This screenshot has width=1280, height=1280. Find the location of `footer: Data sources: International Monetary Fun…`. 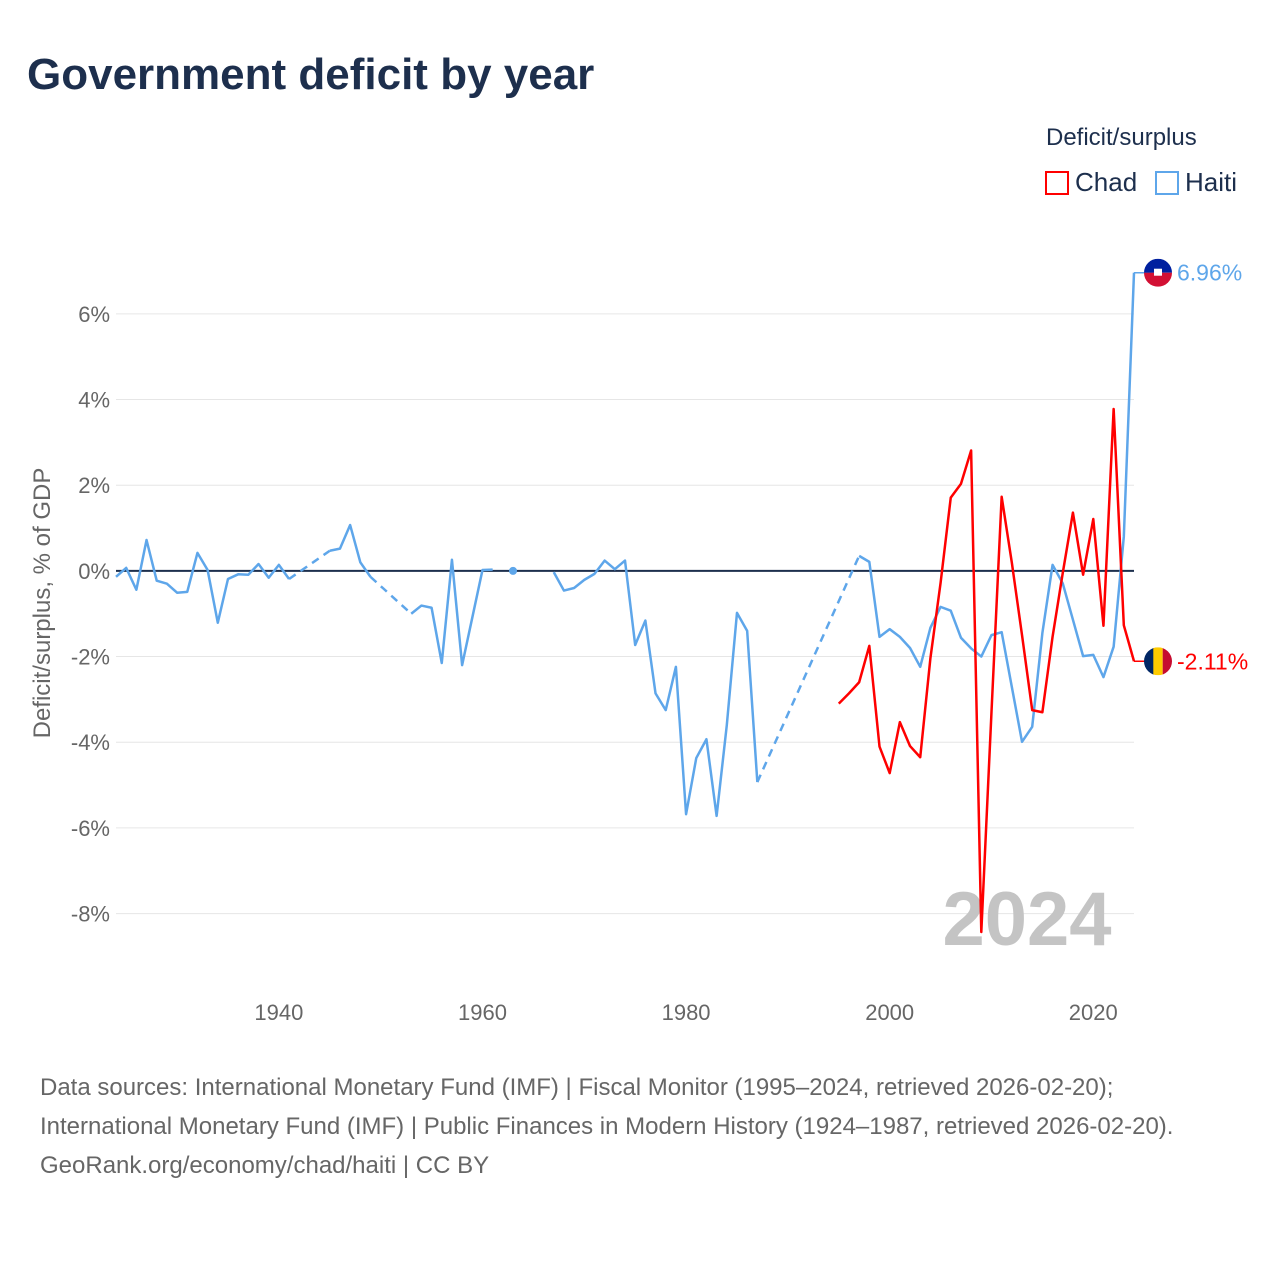

footer: Data sources: International Monetary Fun… is located at coordinates (640, 1126).